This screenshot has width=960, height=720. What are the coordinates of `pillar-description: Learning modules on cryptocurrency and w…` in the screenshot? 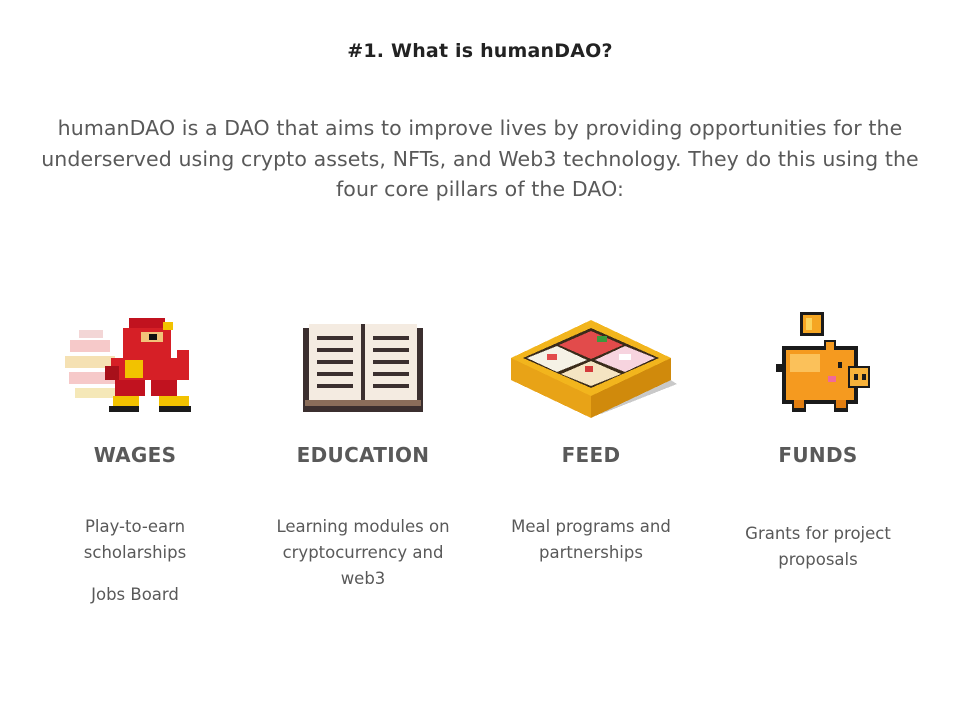 It's located at (363, 552).